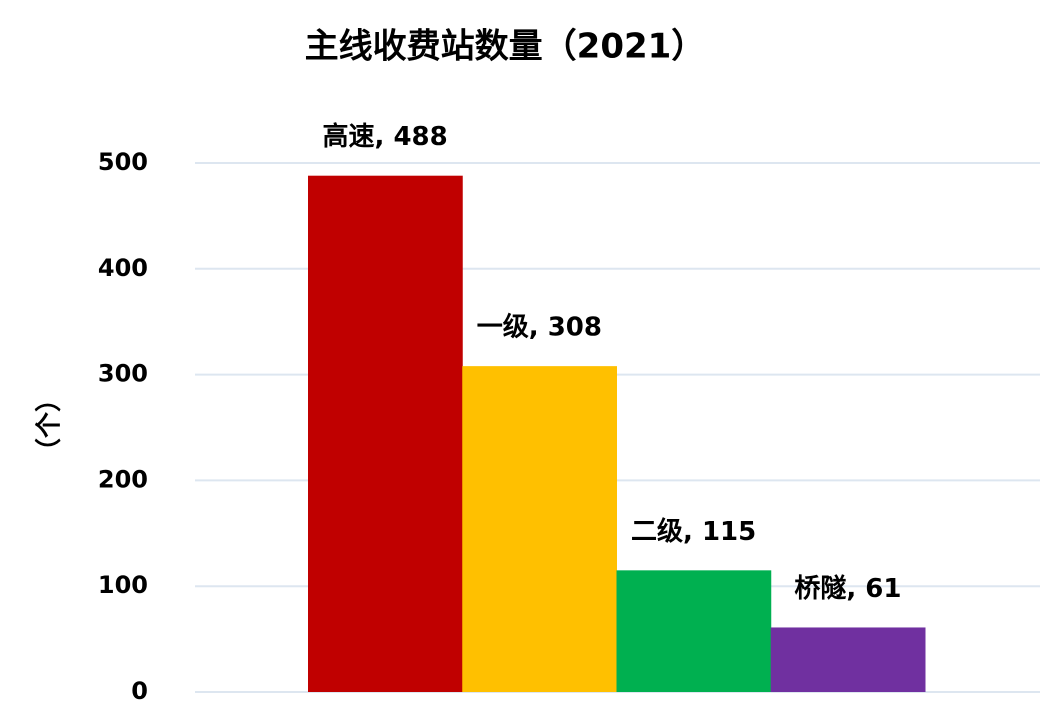 The height and width of the screenshot is (720, 1057). I want to click on y-tick-label: 500, so click(123, 162).